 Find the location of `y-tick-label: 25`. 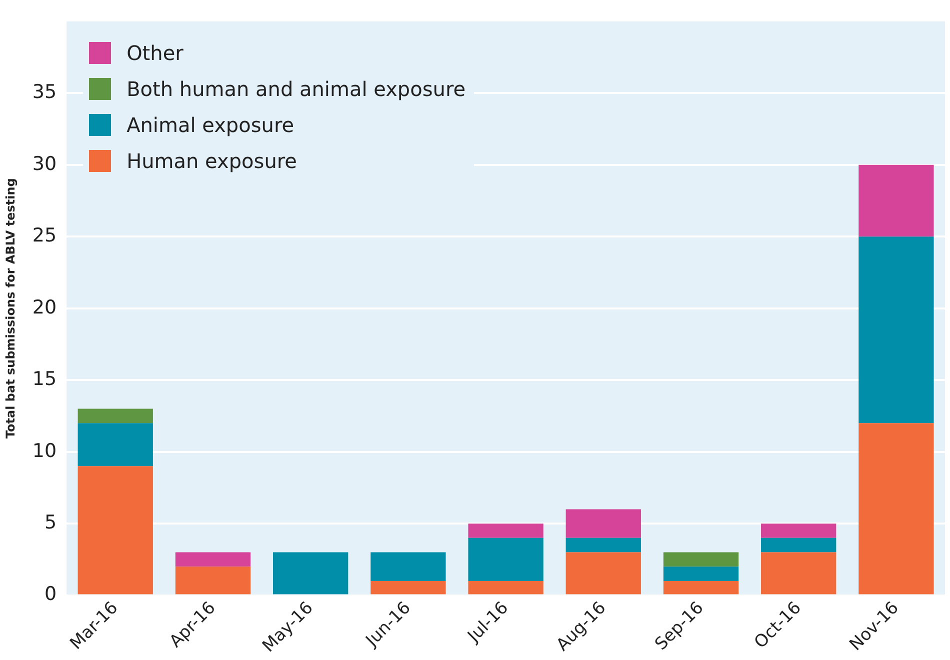

y-tick-label: 25 is located at coordinates (44, 235).